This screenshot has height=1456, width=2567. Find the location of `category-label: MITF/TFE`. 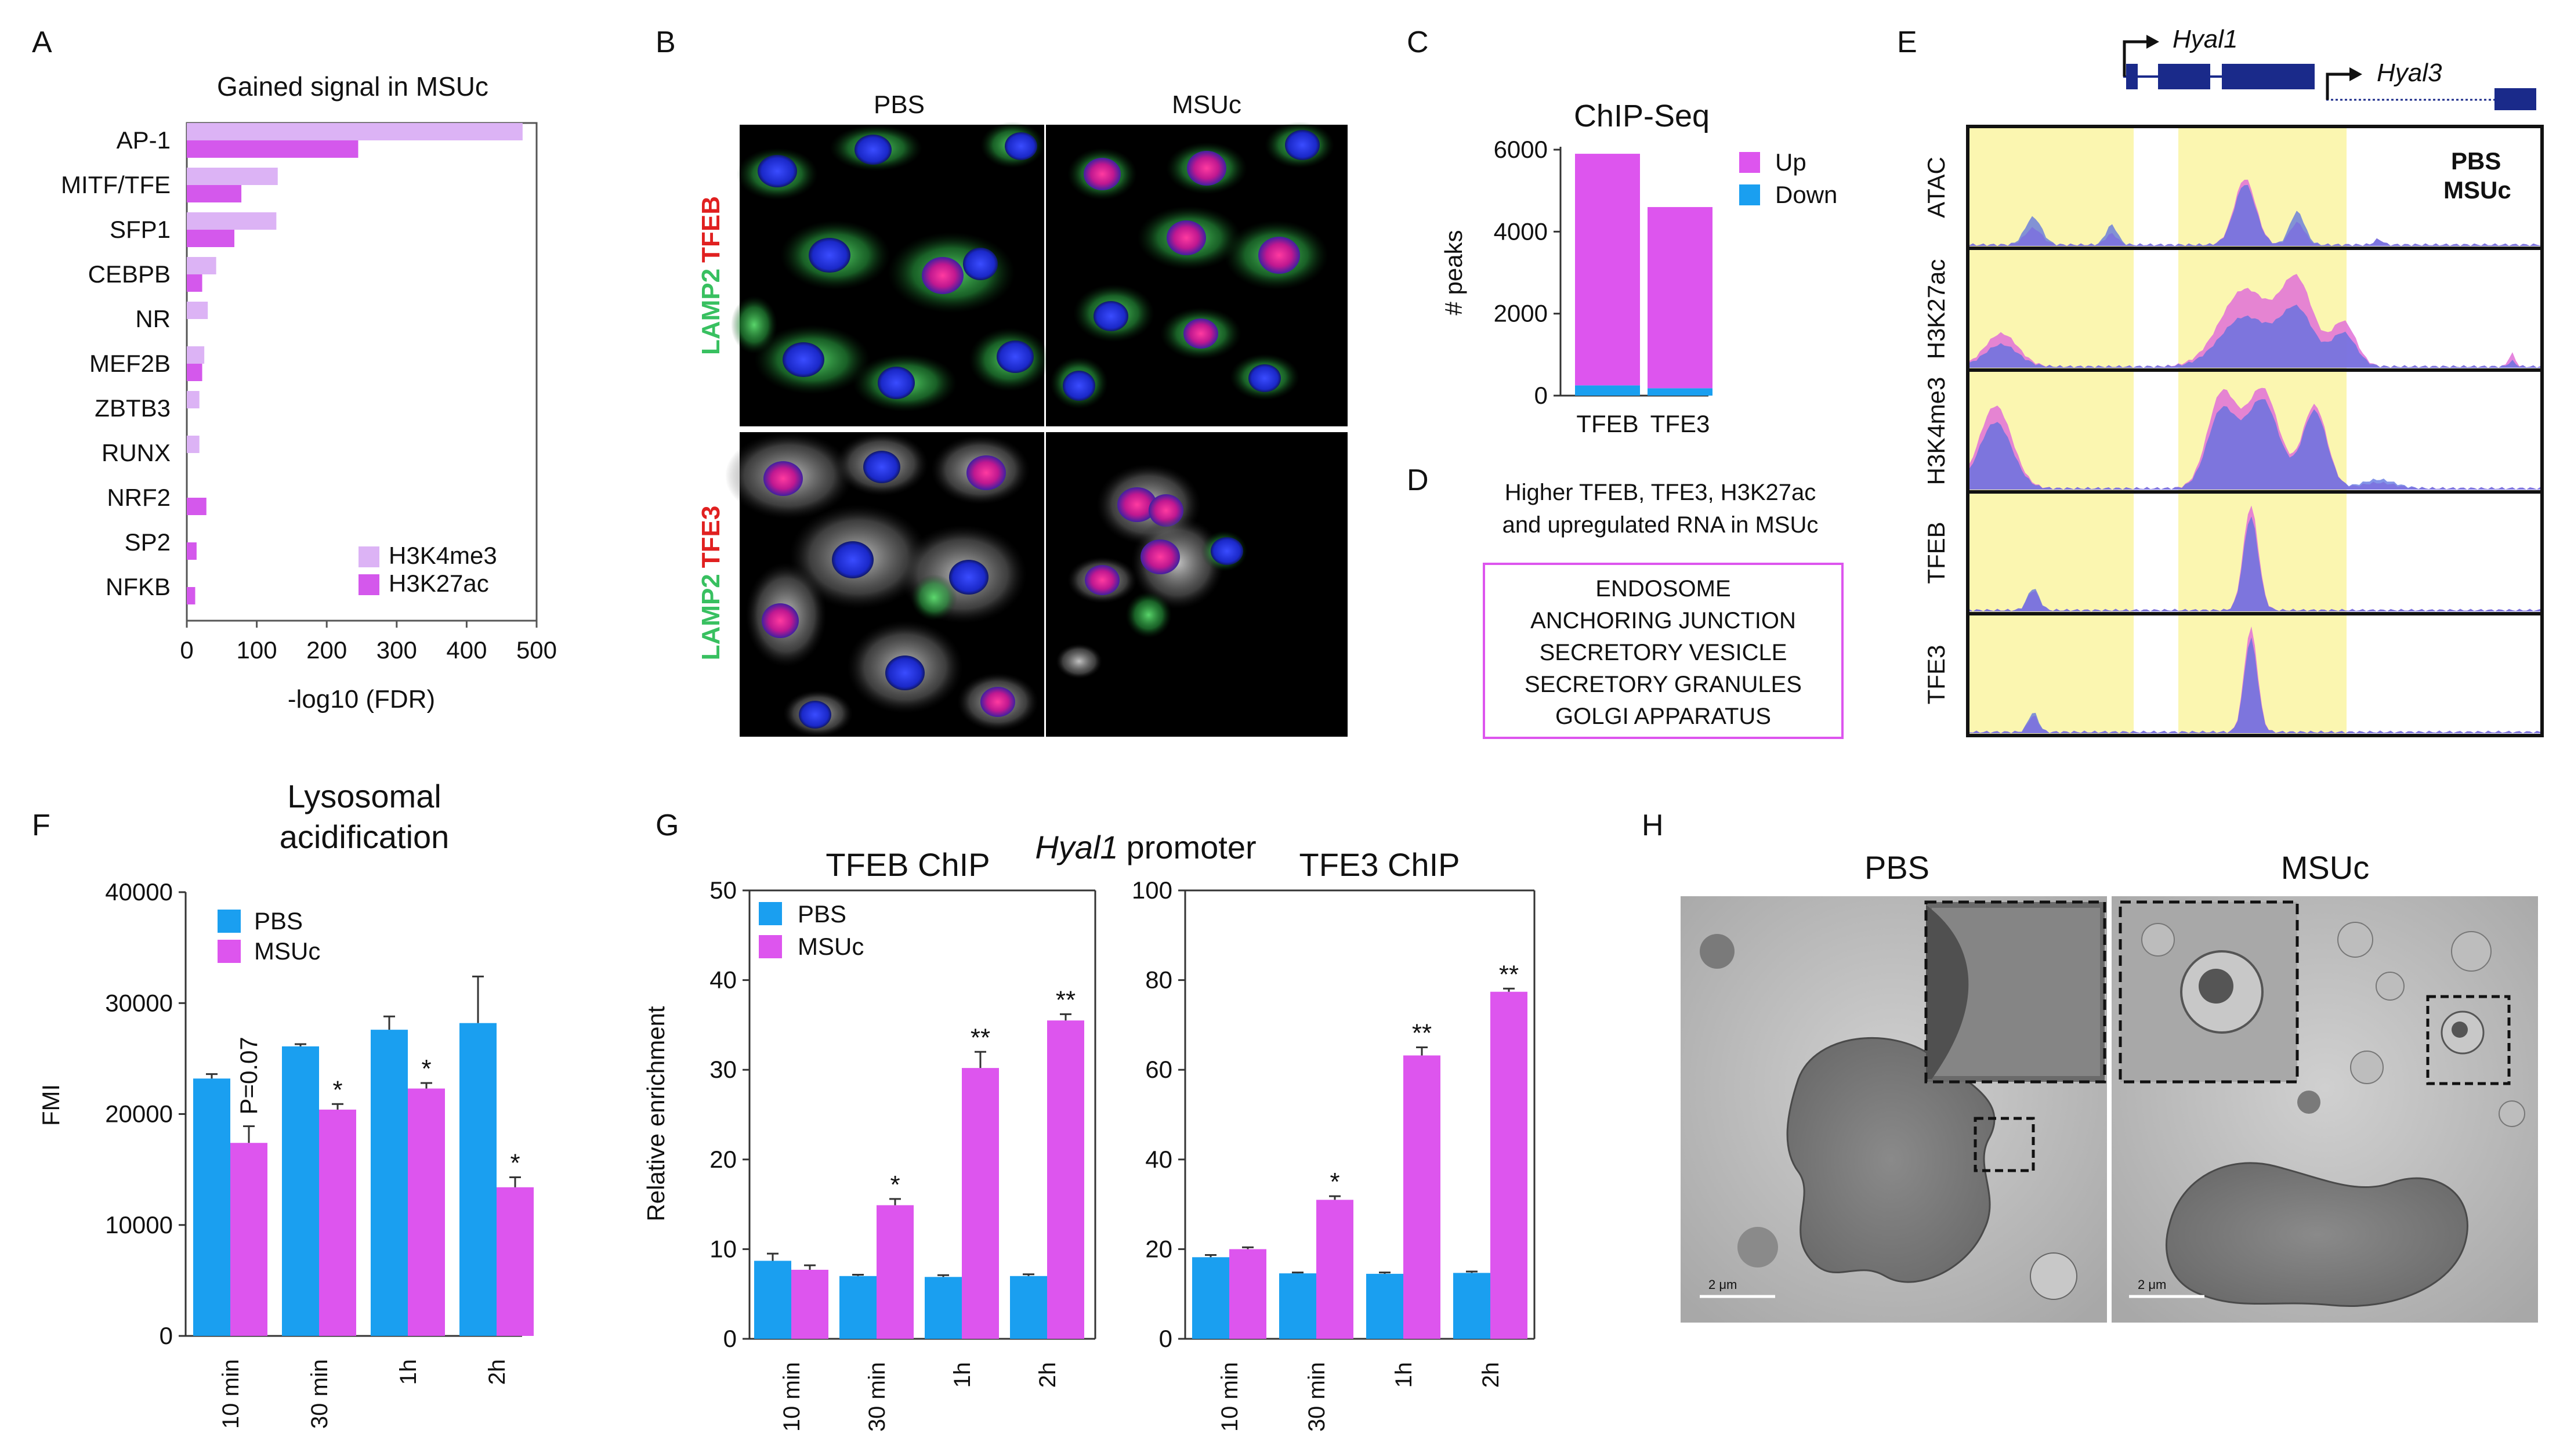

category-label: MITF/TFE is located at coordinates (116, 185).